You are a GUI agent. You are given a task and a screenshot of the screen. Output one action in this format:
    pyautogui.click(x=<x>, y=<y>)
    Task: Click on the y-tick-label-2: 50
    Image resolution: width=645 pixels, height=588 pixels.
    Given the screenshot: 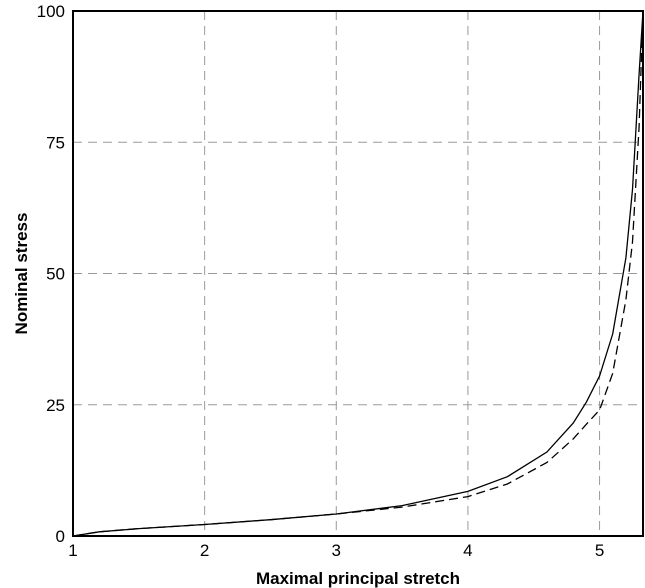 What is the action you would take?
    pyautogui.click(x=55, y=274)
    